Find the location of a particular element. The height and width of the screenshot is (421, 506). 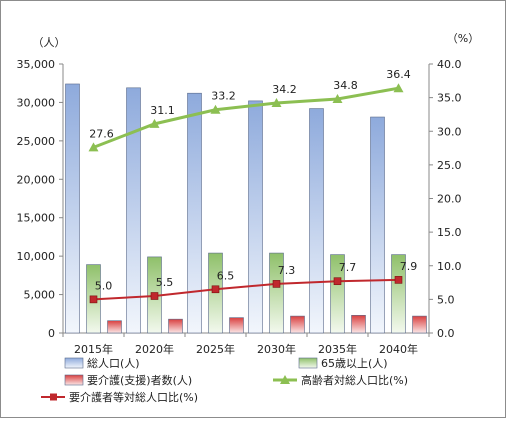

legend-care-recipients-label: 要介護(支援)者数(人) is located at coordinates (139, 380).